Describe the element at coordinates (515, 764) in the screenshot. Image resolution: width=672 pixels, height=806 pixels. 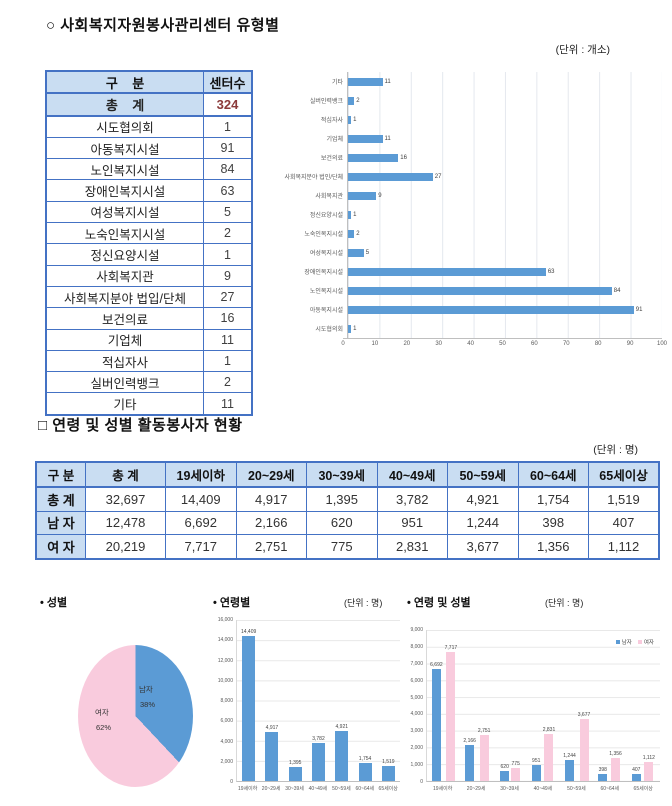
I see `value-label: 775` at that location.